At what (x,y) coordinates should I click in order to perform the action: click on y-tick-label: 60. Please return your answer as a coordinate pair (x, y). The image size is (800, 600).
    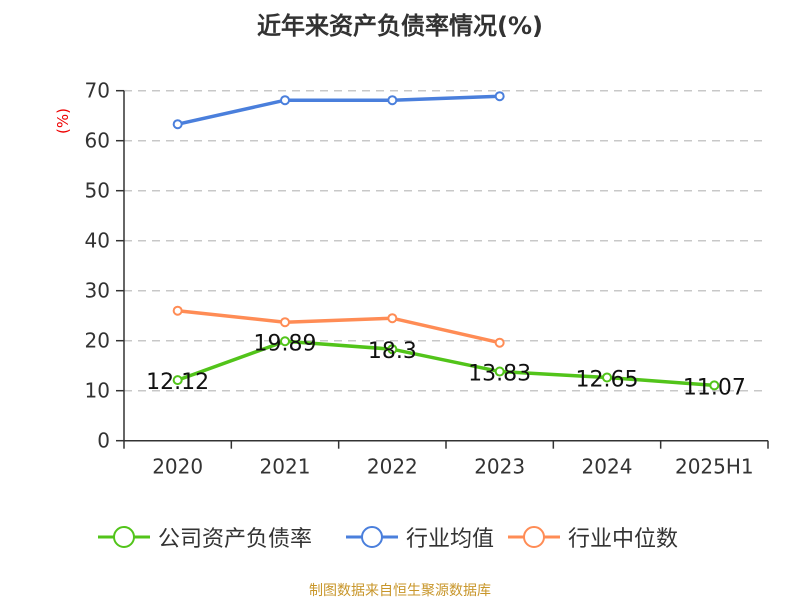
    Looking at the image, I should click on (97, 141).